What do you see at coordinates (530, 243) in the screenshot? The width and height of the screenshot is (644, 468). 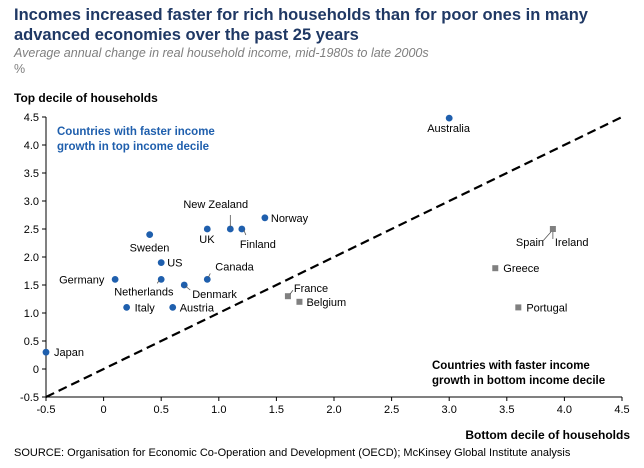 I see `label-spain: Spain` at bounding box center [530, 243].